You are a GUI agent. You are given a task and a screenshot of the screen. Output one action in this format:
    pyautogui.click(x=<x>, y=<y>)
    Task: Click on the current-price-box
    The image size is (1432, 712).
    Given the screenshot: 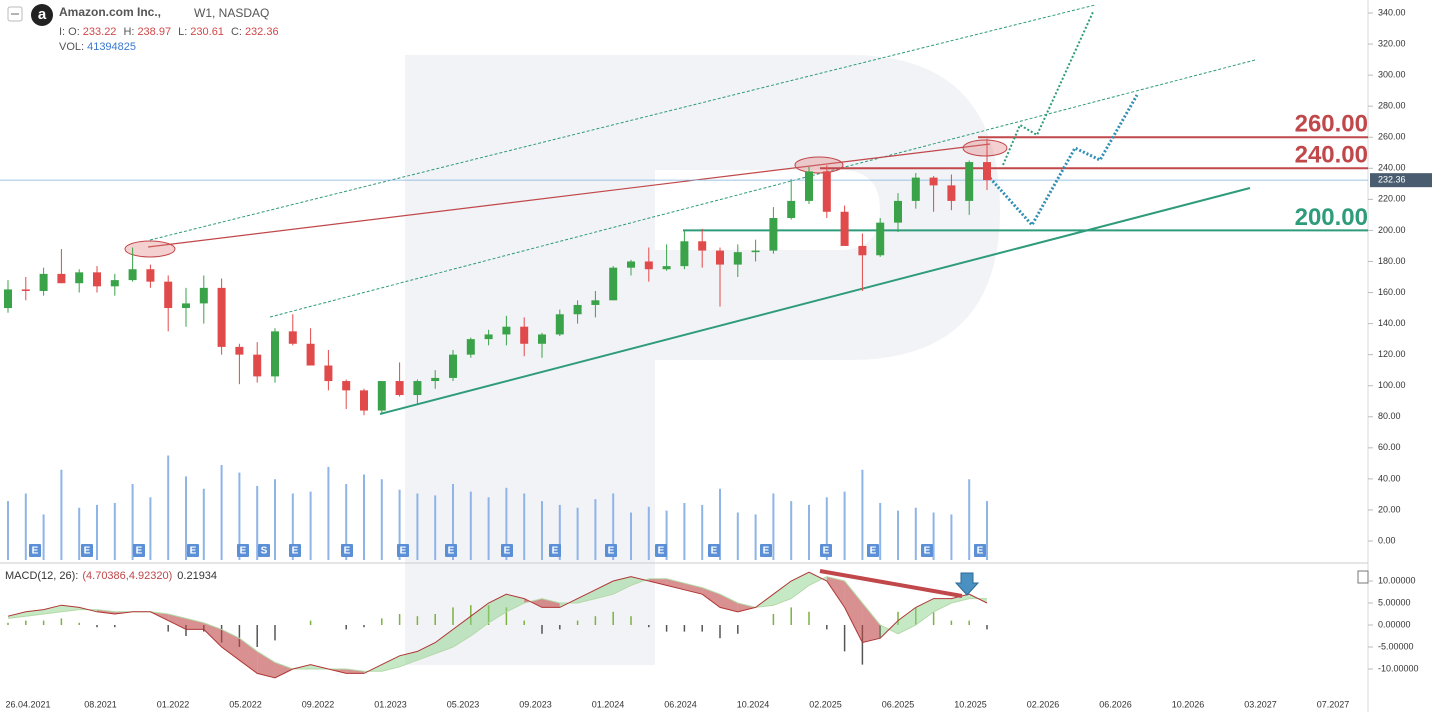 What is the action you would take?
    pyautogui.click(x=1401, y=180)
    